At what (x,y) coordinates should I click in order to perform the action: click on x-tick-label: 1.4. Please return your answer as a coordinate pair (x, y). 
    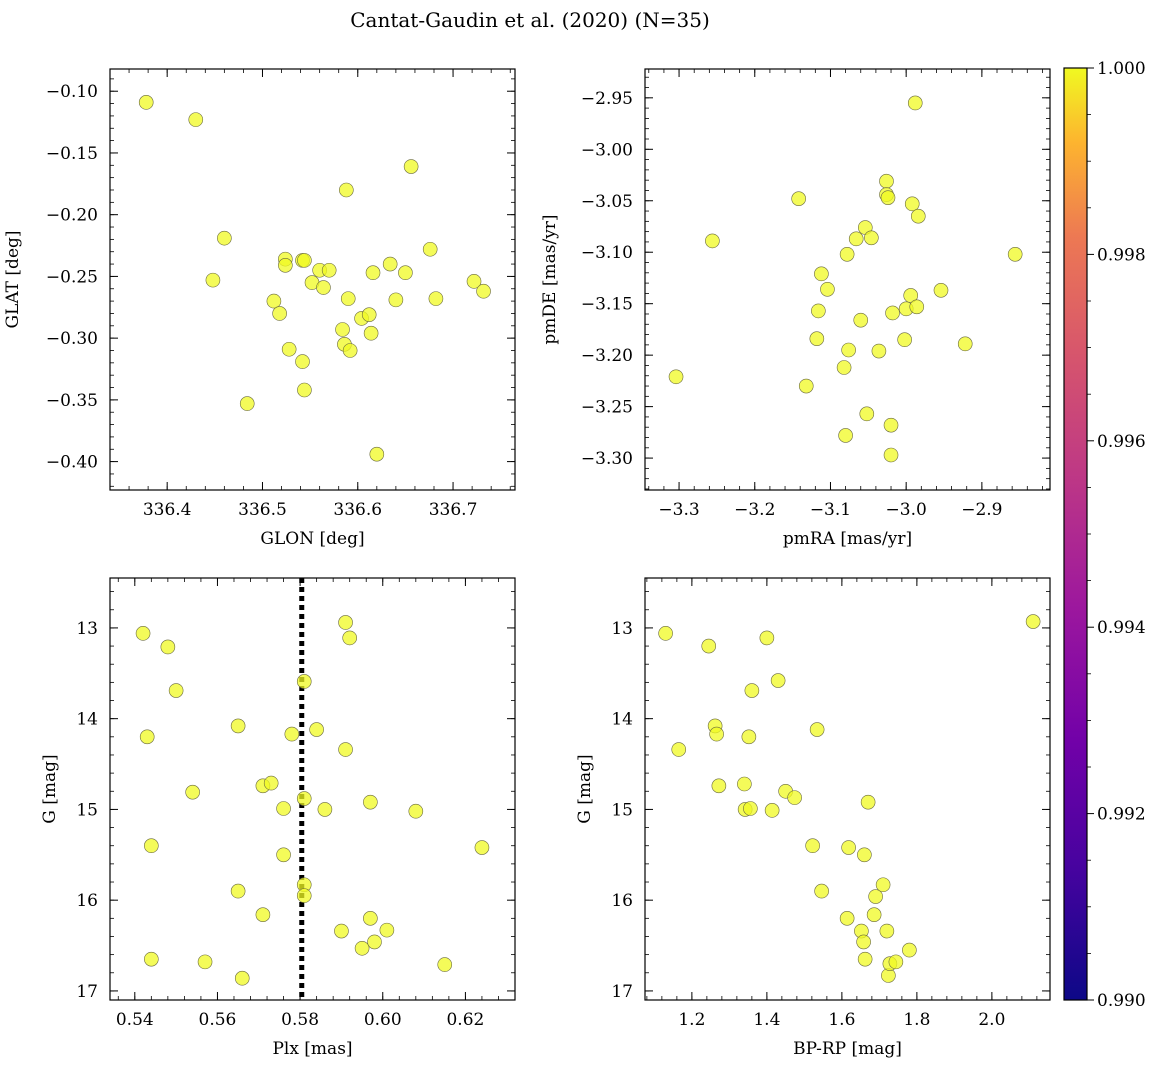
    Looking at the image, I should click on (766, 1020).